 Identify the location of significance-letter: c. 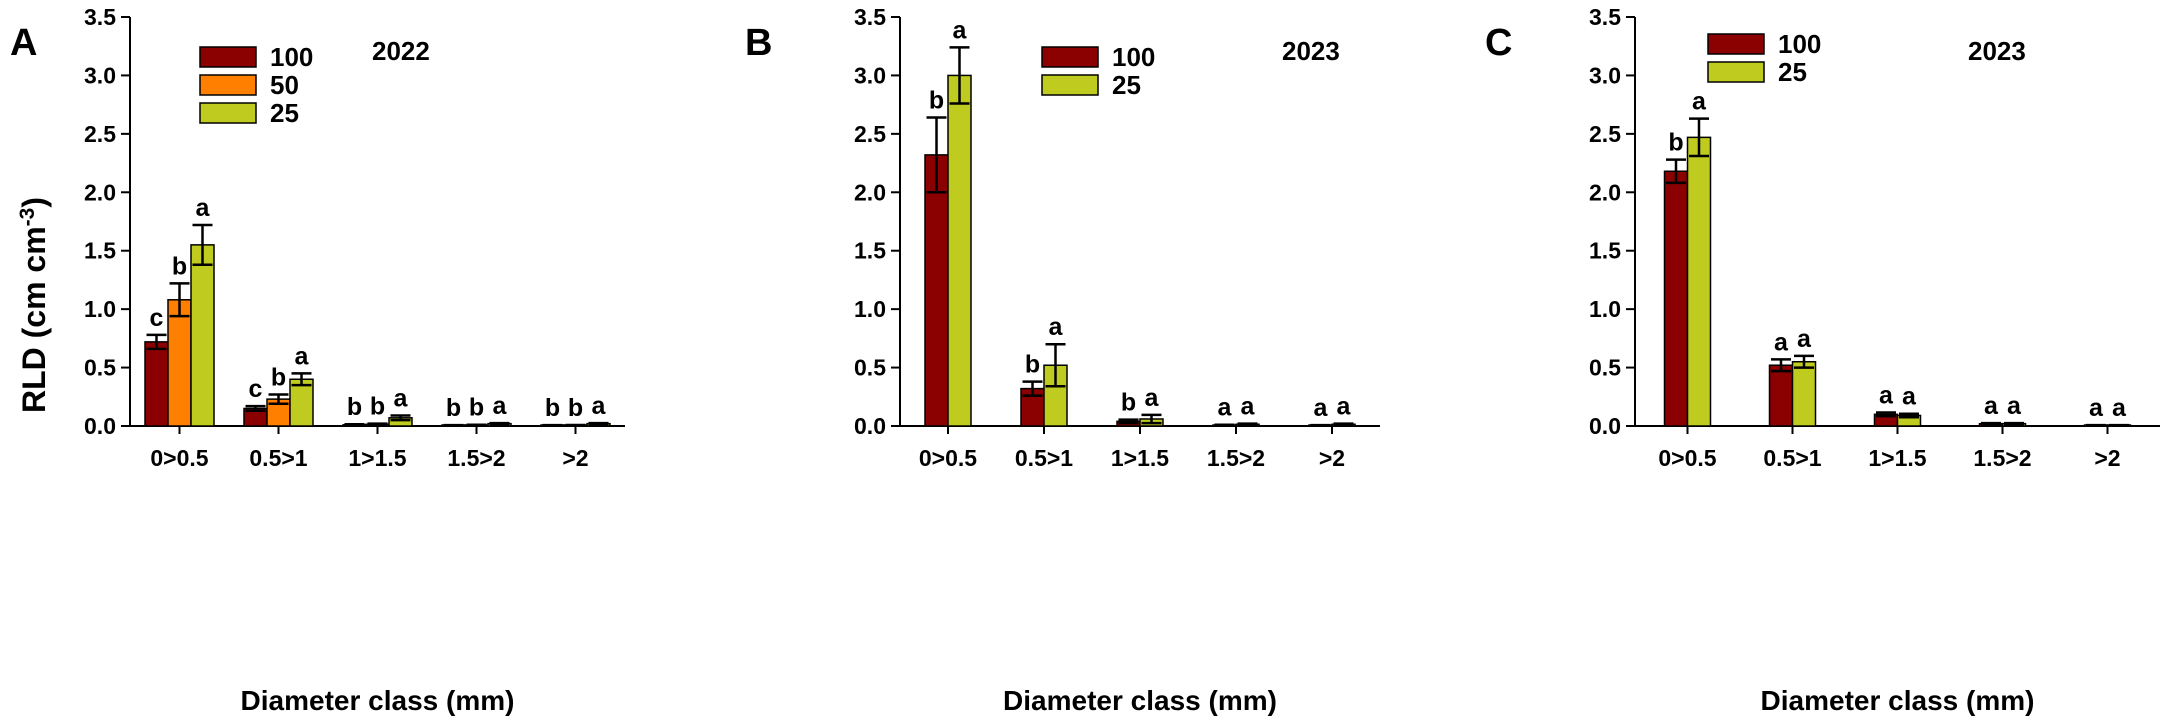
(157, 318).